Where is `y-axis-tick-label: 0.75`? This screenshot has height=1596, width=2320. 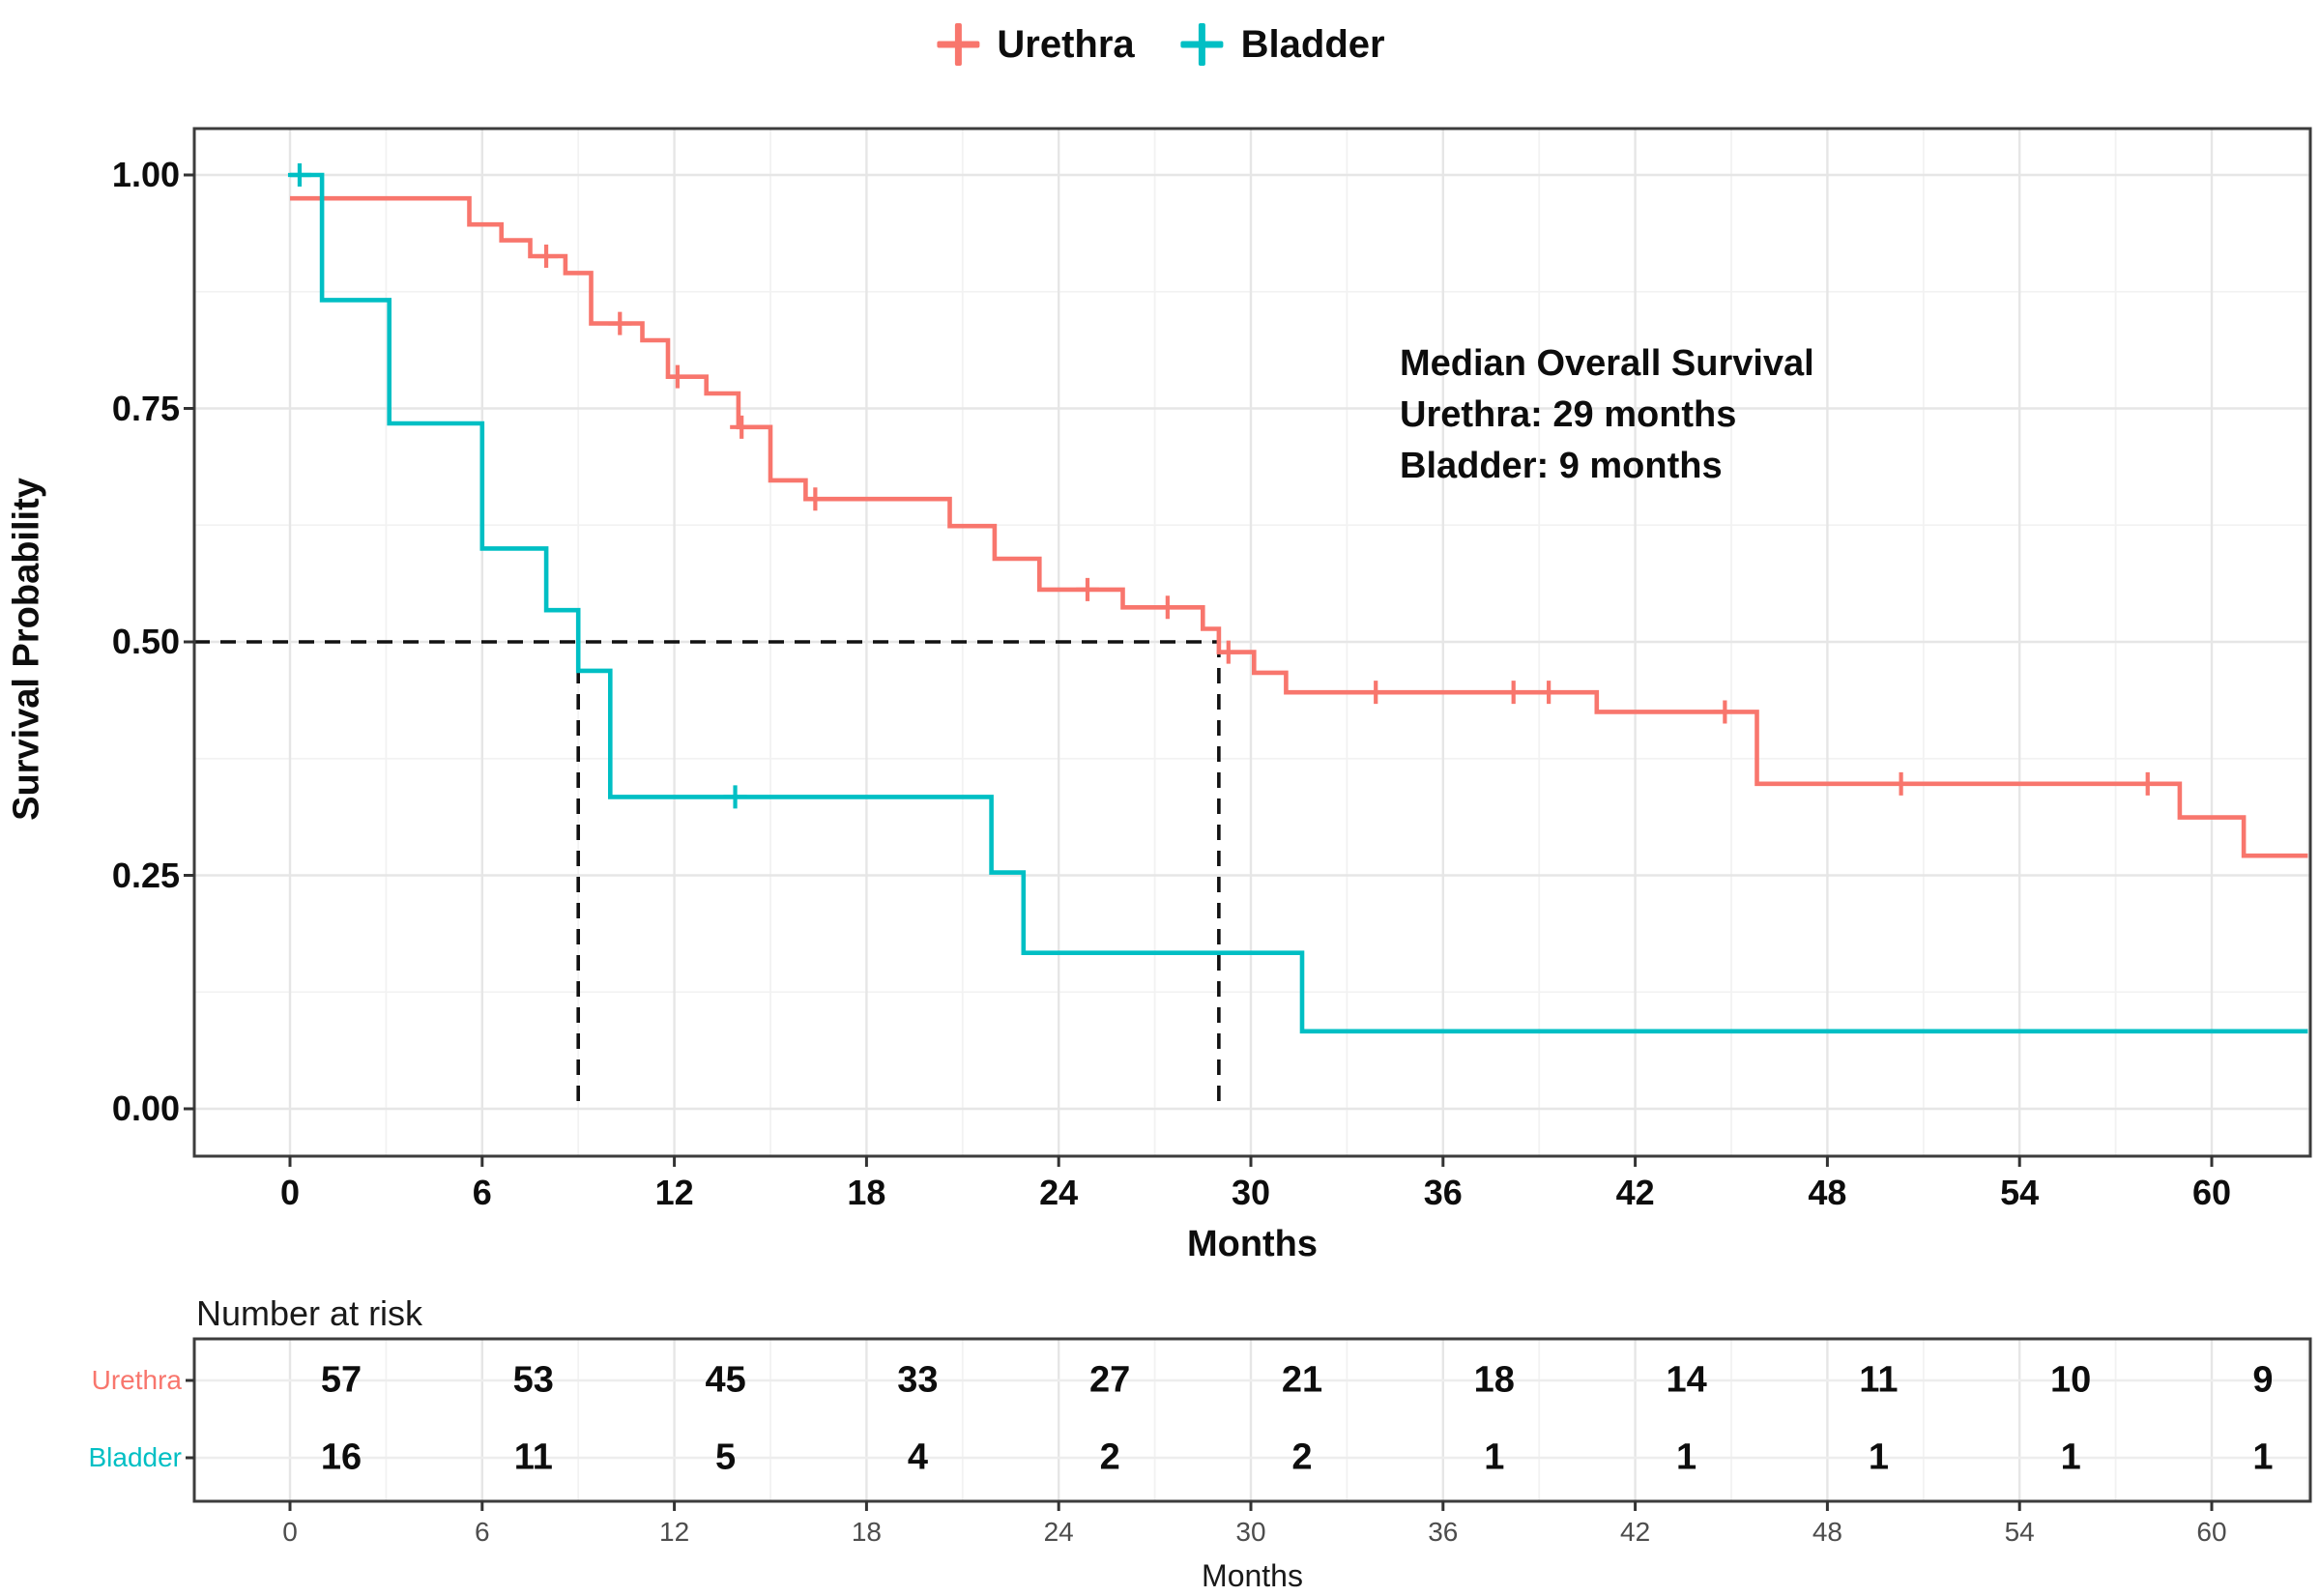
y-axis-tick-label: 0.75 is located at coordinates (145, 408).